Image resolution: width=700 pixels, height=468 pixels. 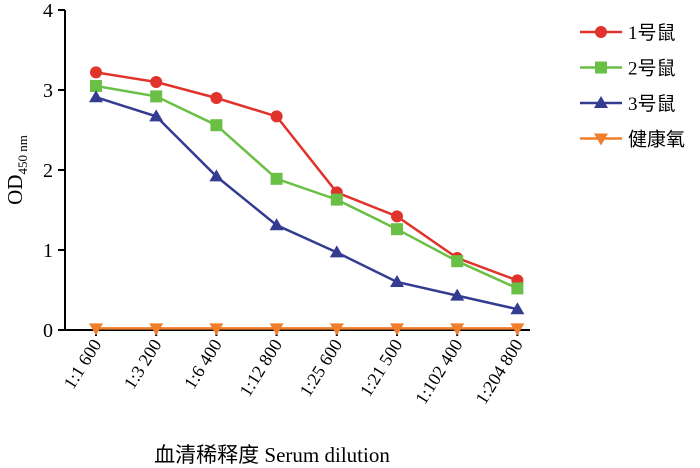 I want to click on legend-label: 1号鼠, so click(x=652, y=33).